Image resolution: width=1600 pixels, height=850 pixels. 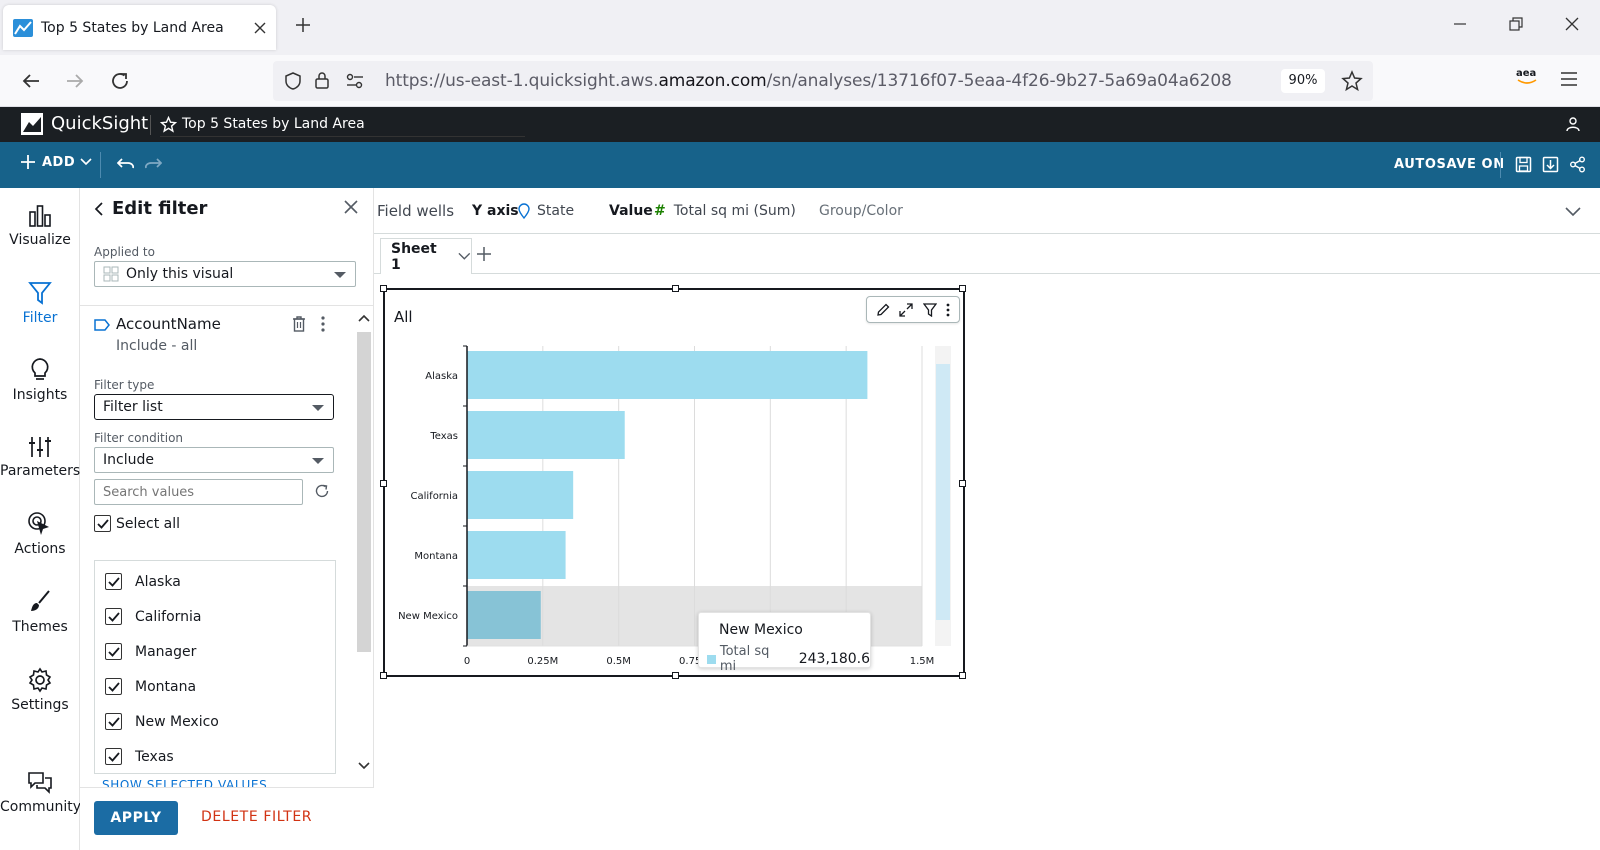 What do you see at coordinates (215, 616) in the screenshot?
I see `filter-value-row: California` at bounding box center [215, 616].